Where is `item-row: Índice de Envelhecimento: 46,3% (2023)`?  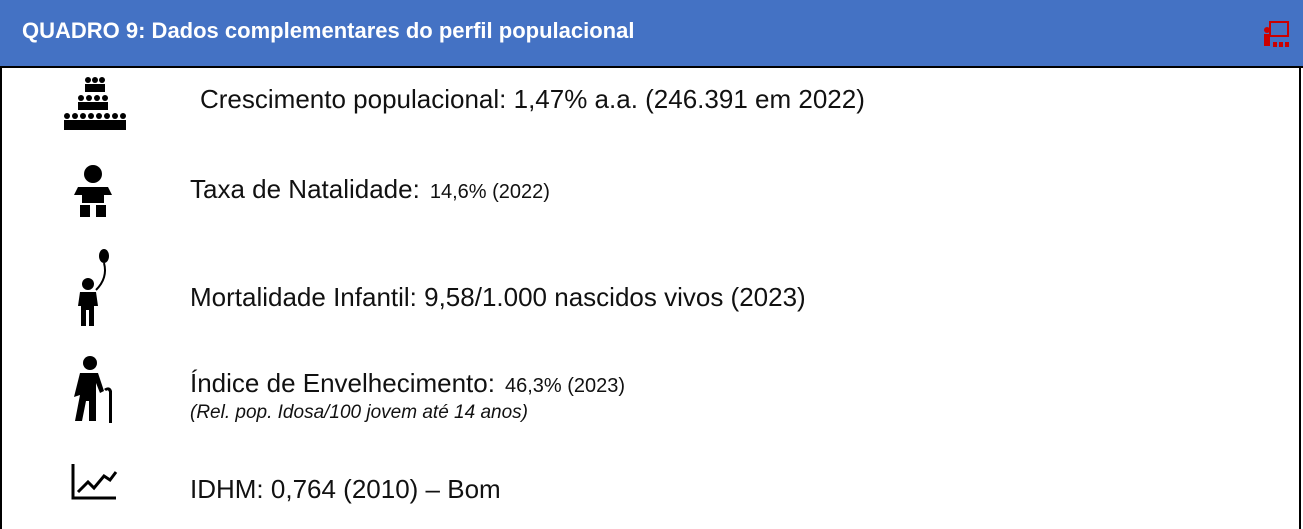 item-row: Índice de Envelhecimento: 46,3% (2023) is located at coordinates (407, 383).